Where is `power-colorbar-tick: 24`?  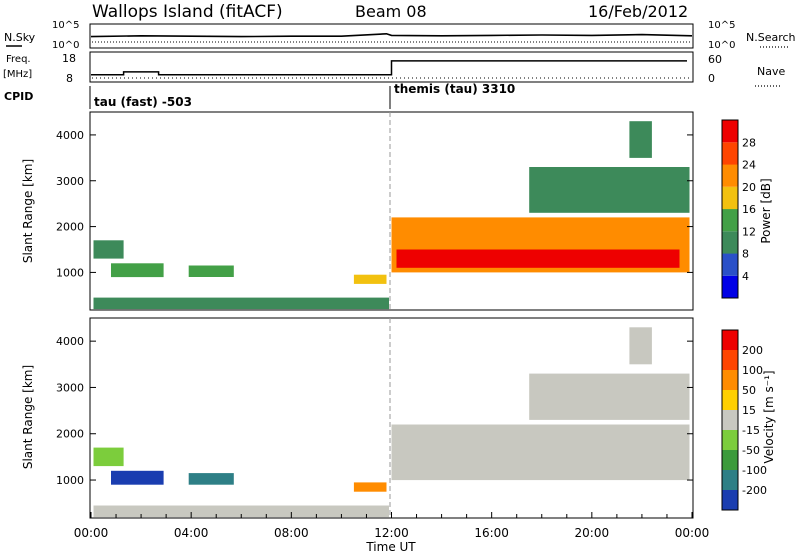
power-colorbar-tick: 24 is located at coordinates (749, 165).